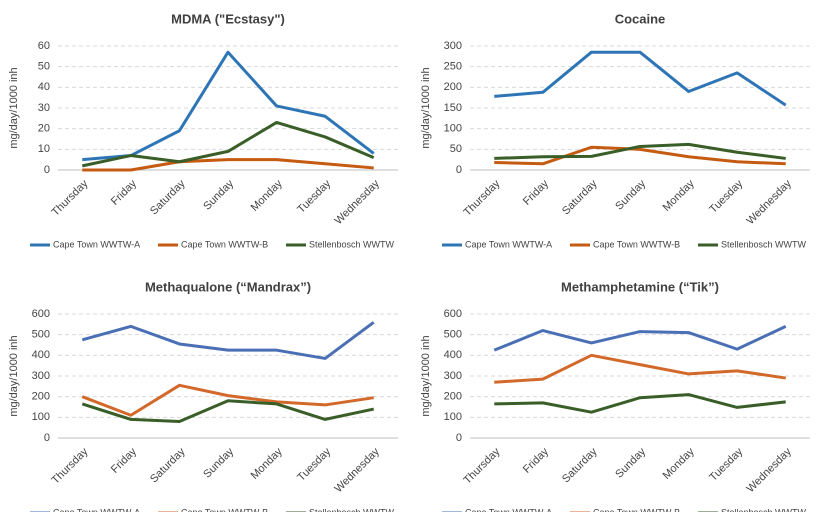 This screenshot has height=512, width=824. I want to click on y-tick-label: 30, so click(44, 108).